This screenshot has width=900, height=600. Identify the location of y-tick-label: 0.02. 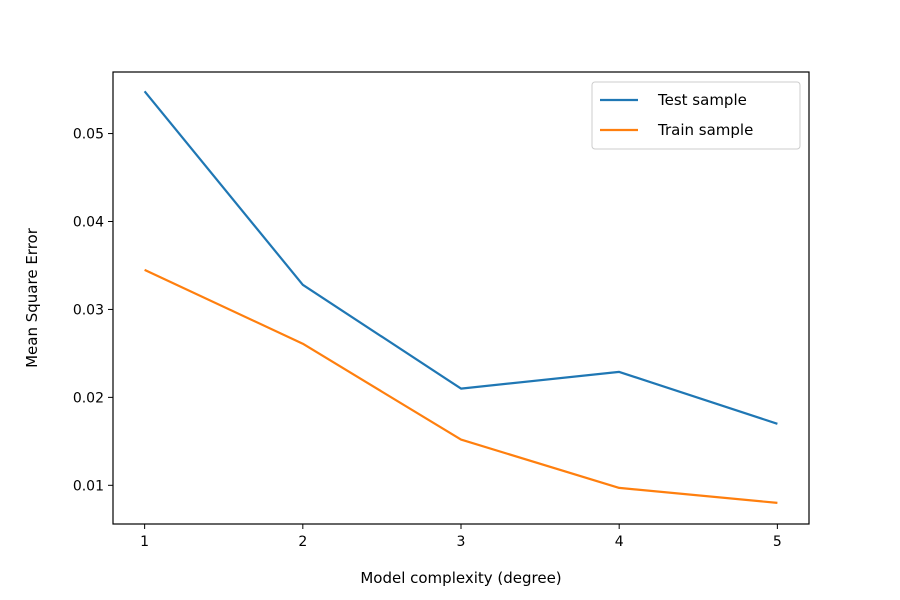
(88, 398).